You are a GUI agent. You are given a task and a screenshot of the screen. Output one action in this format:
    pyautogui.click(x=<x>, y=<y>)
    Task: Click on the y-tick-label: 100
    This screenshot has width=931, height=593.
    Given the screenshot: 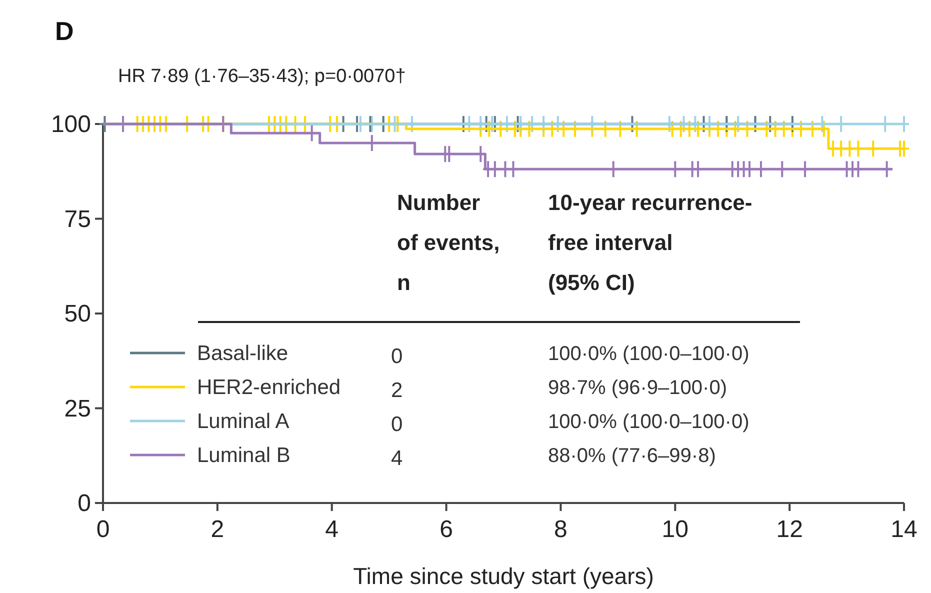 What is the action you would take?
    pyautogui.click(x=70, y=124)
    